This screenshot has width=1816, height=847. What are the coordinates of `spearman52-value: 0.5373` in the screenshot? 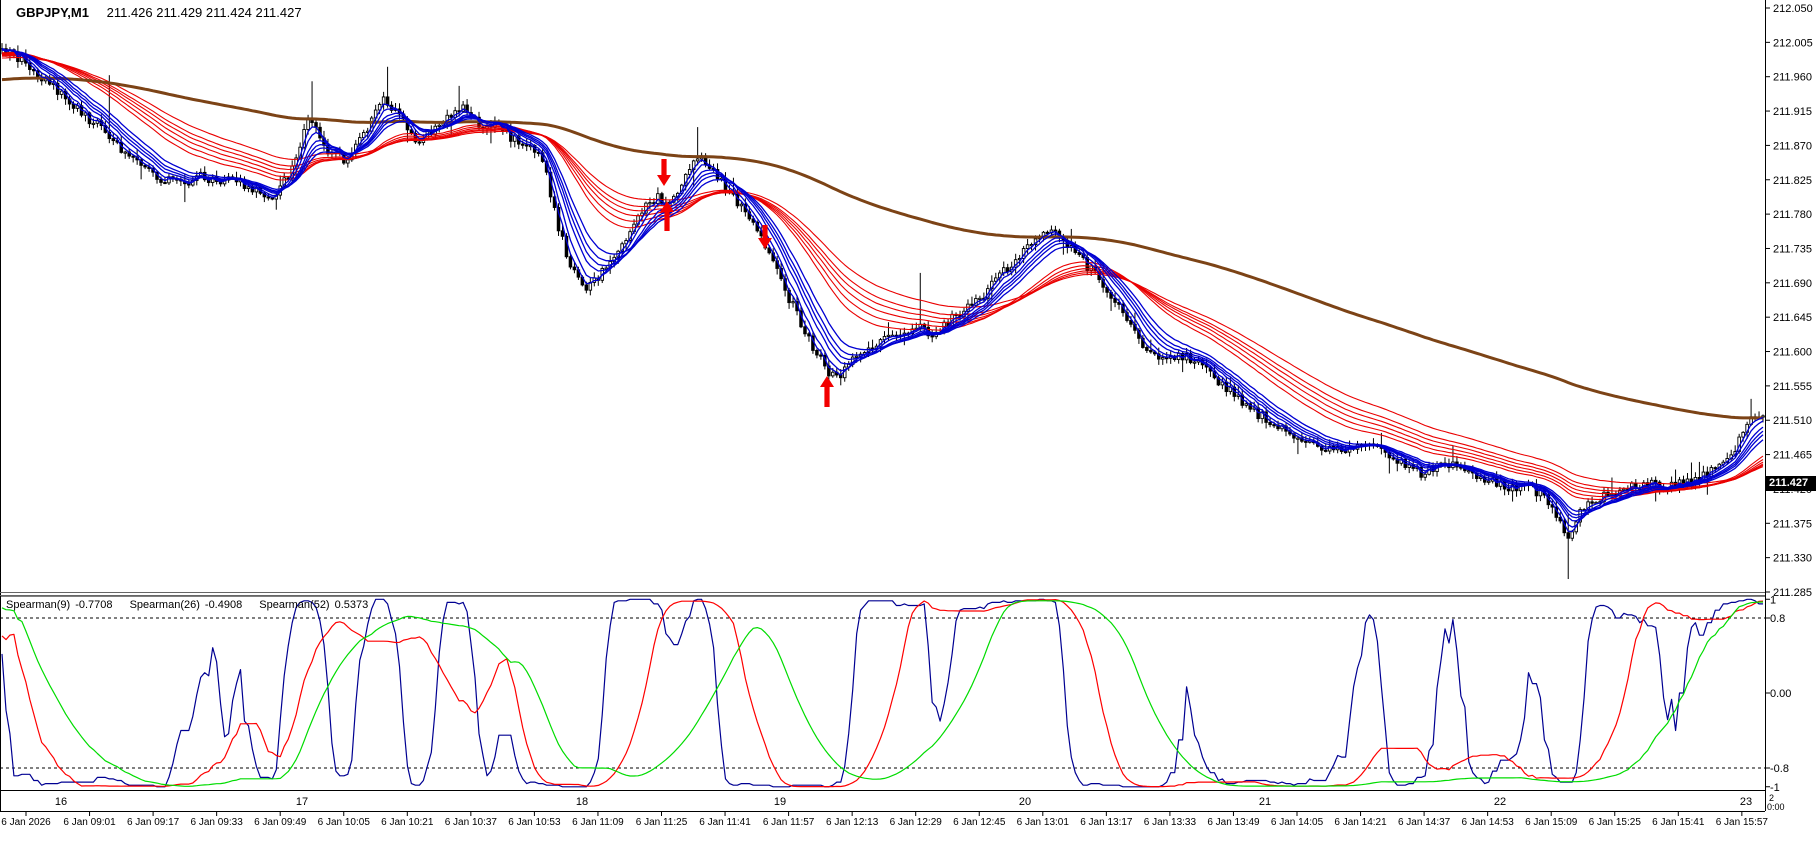 It's located at (351, 605).